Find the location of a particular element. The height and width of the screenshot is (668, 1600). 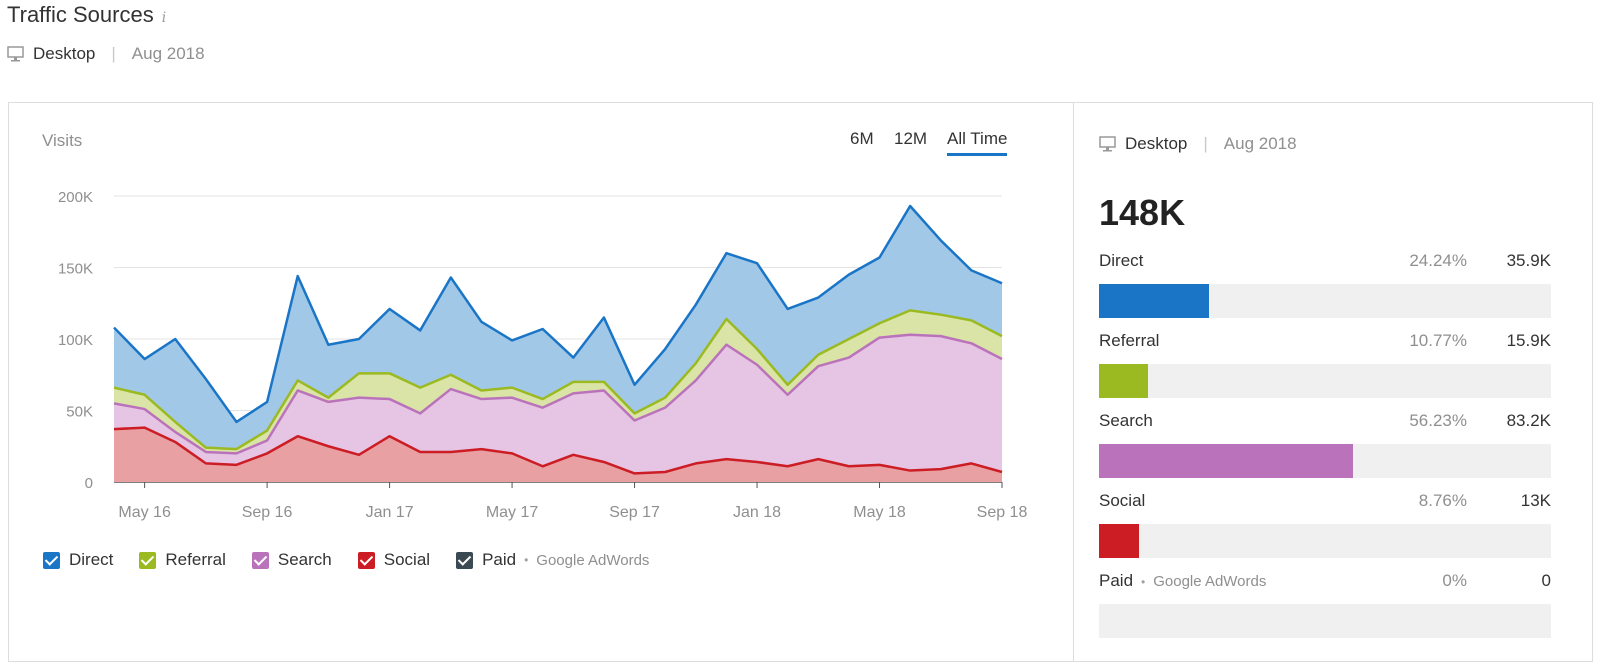

legend-item-direct: Direct is located at coordinates (78, 560).